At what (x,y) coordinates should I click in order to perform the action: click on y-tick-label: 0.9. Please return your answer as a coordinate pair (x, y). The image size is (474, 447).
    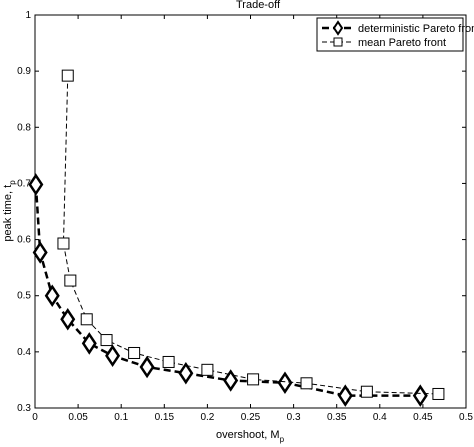
    Looking at the image, I should click on (24, 71).